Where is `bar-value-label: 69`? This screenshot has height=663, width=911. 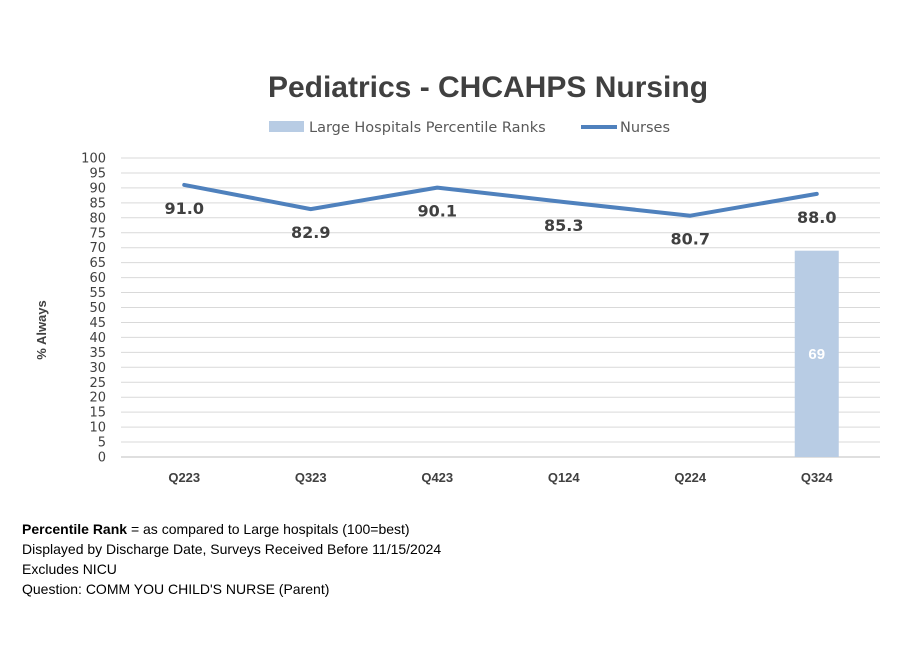
bar-value-label: 69 is located at coordinates (816, 354).